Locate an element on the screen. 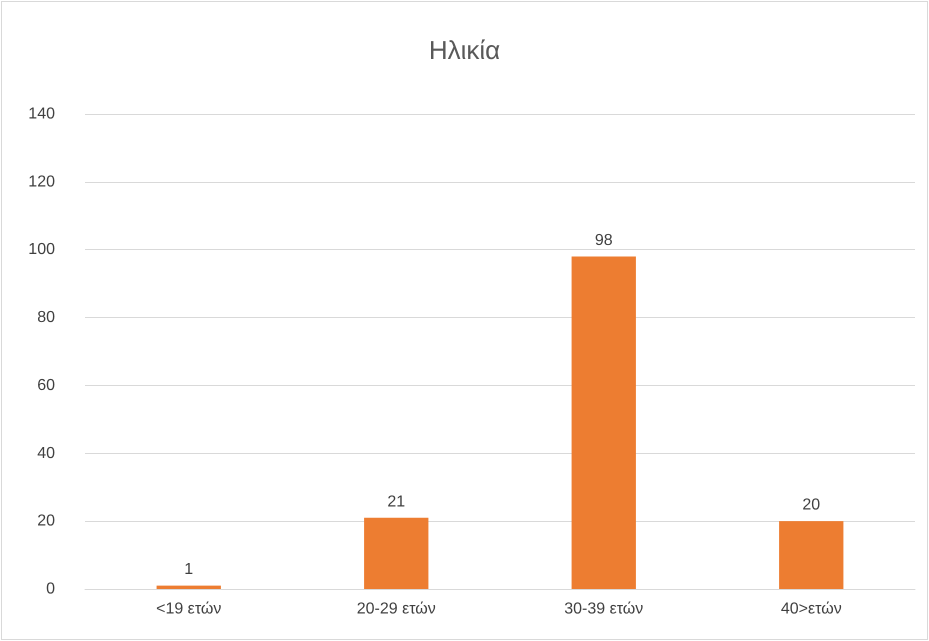  x-tick-label: <19 ετών is located at coordinates (189, 609).